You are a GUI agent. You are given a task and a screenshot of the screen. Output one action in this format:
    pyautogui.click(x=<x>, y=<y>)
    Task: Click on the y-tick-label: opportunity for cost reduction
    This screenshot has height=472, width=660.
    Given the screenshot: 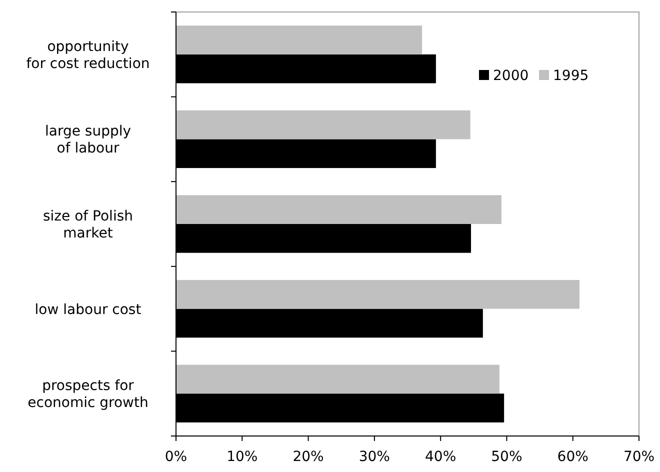 What is the action you would take?
    pyautogui.click(x=88, y=55)
    